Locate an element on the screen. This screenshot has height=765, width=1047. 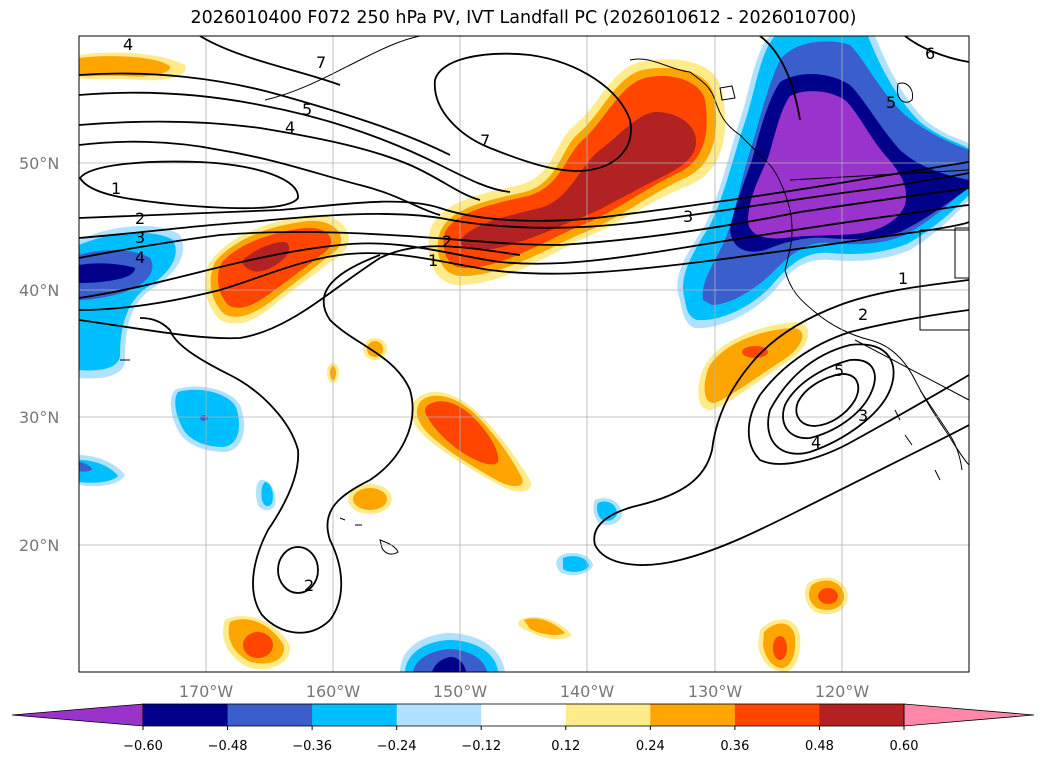
colorbar-frame is located at coordinates (523, 715).